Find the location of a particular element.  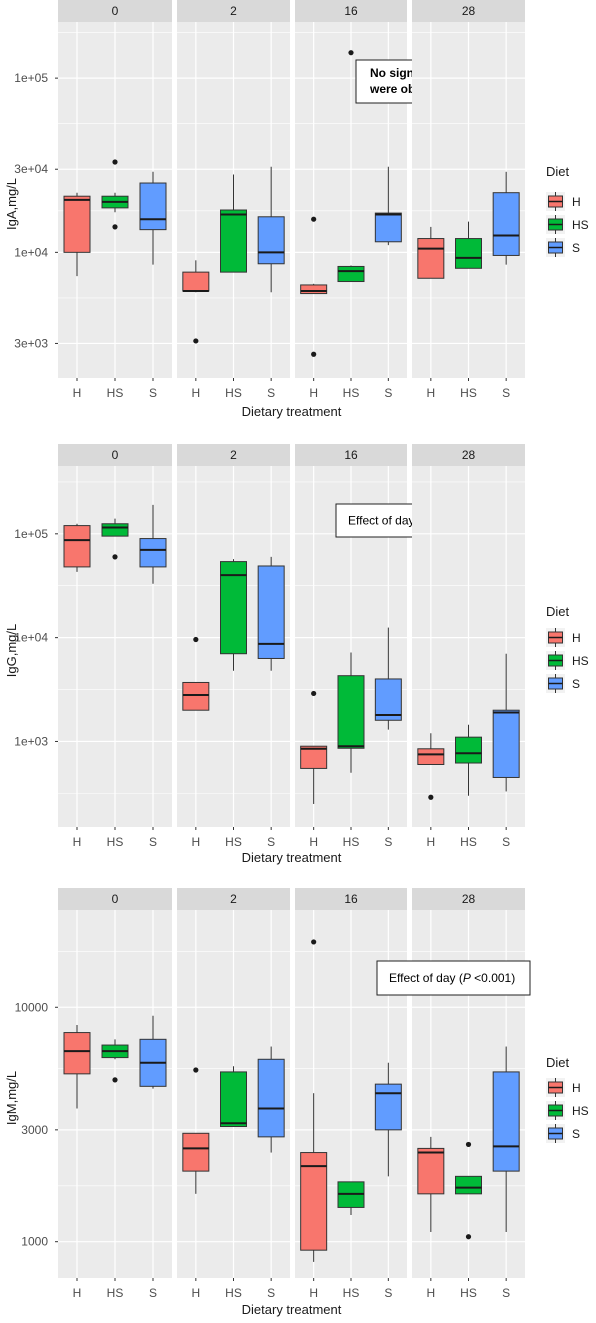

x-axis-title: Dietary treatment is located at coordinates (292, 1309).